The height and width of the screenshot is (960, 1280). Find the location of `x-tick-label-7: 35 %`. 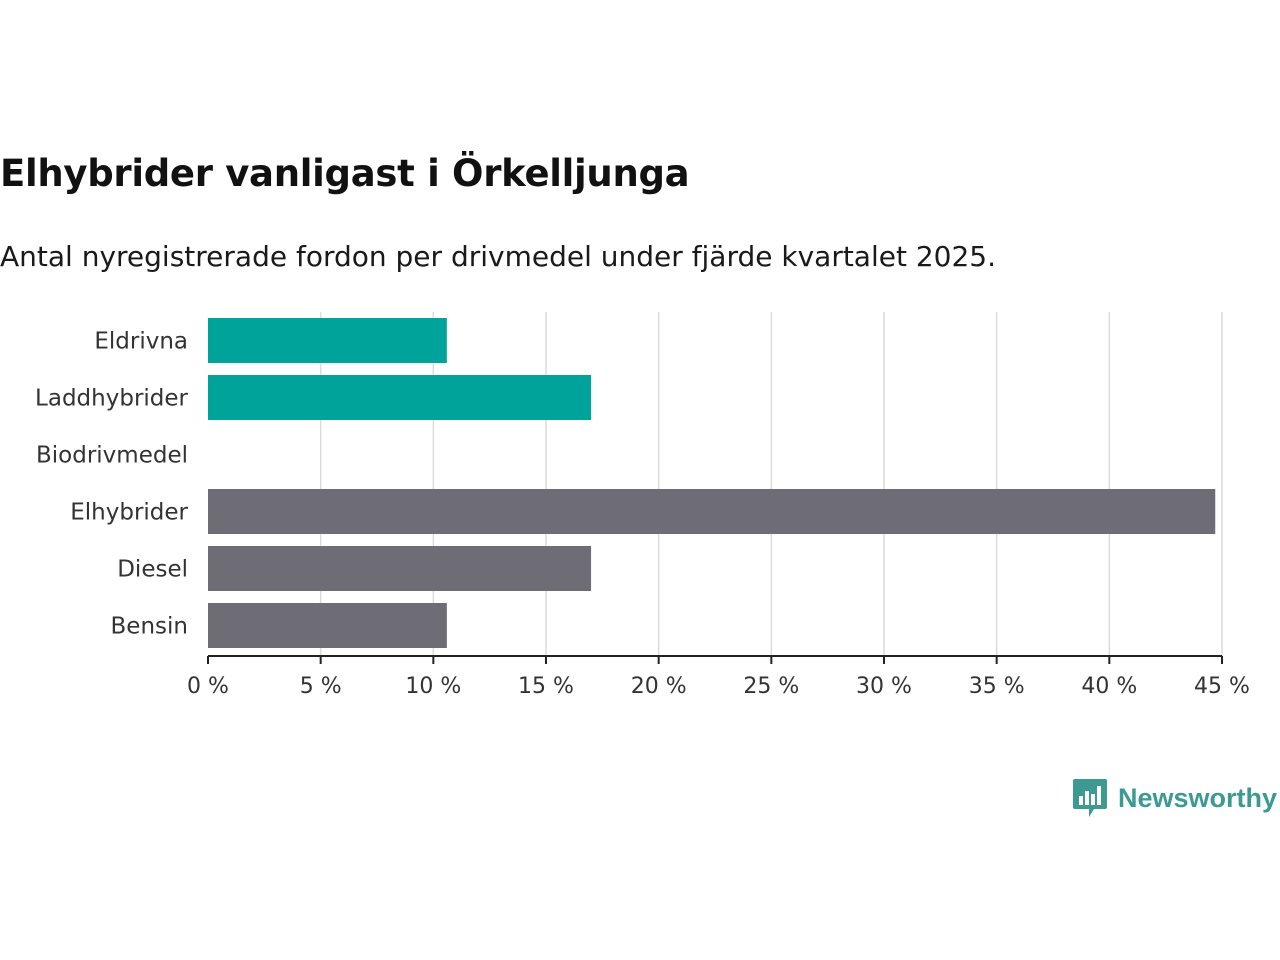

x-tick-label-7: 35 % is located at coordinates (997, 686).